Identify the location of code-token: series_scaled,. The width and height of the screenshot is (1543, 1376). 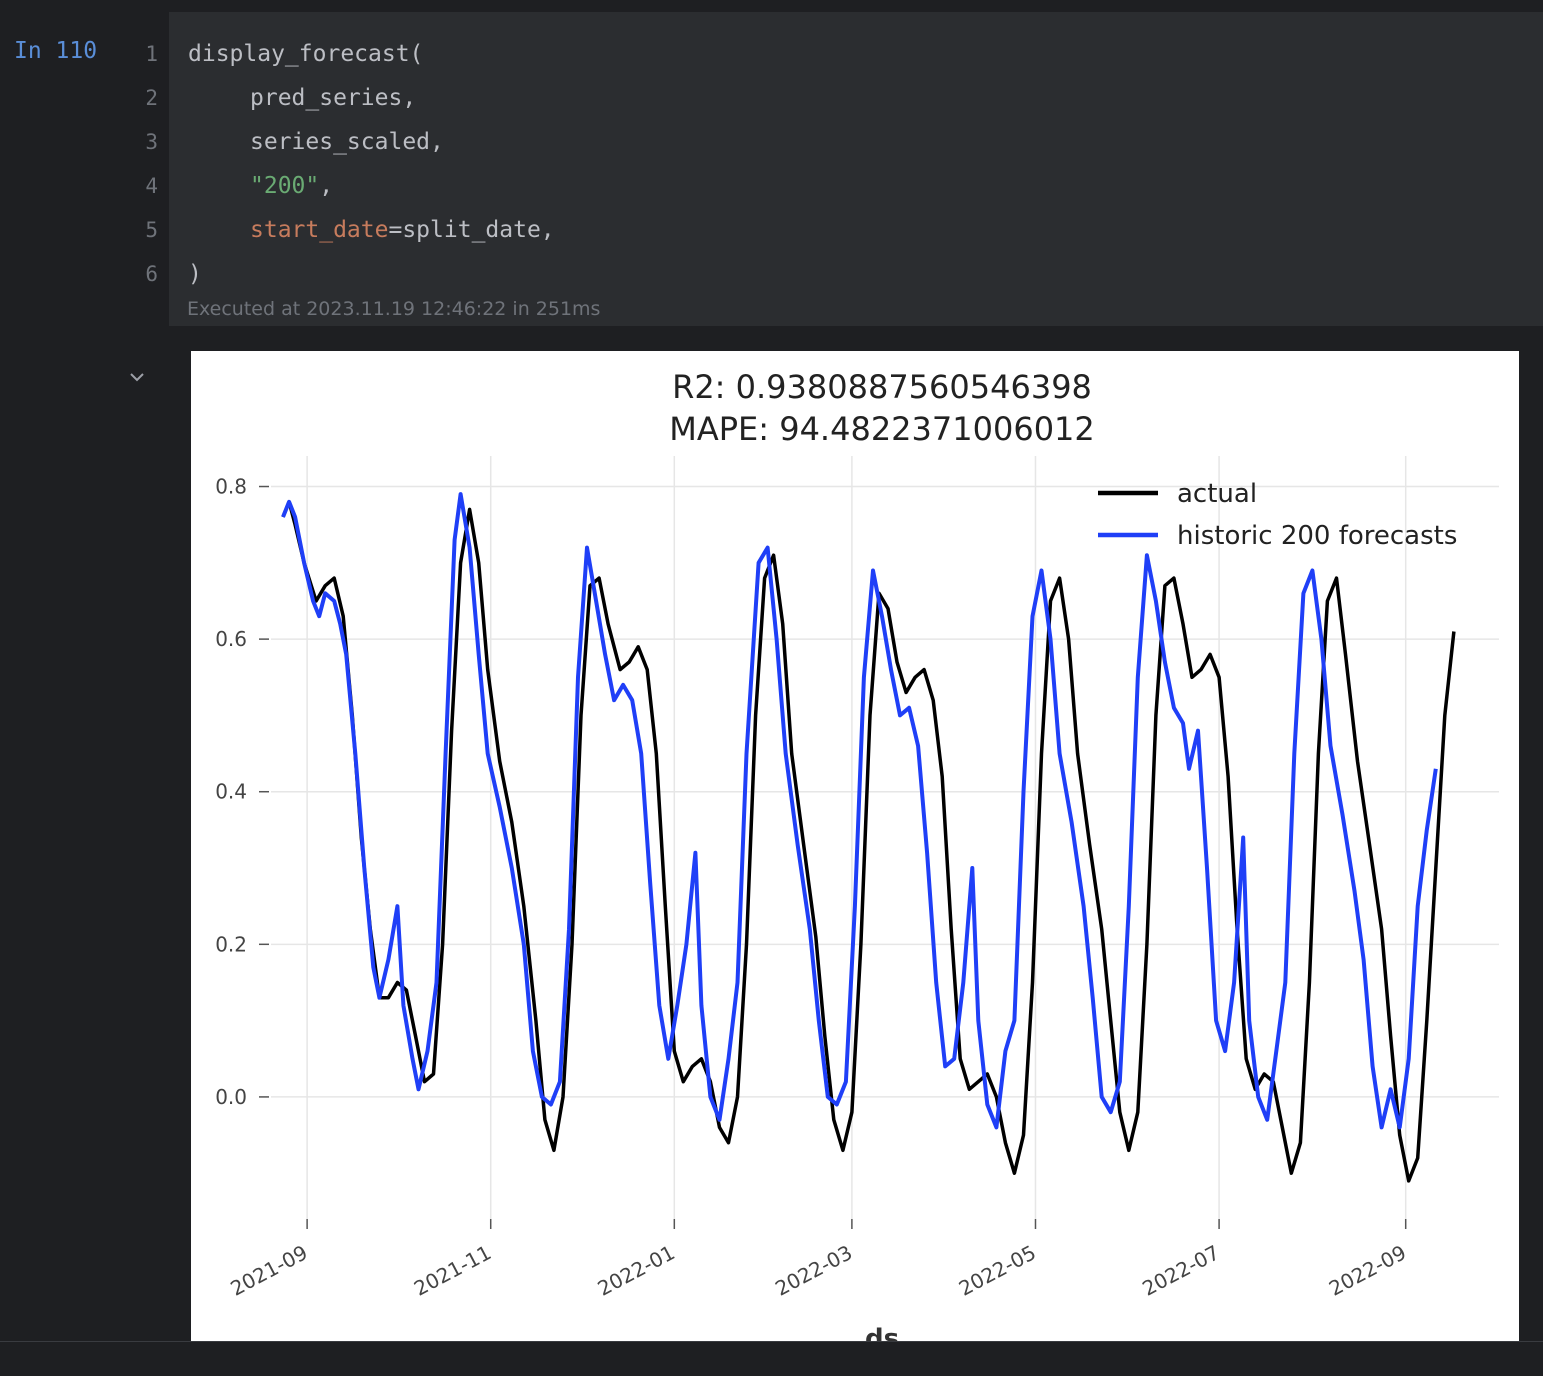
(347, 142).